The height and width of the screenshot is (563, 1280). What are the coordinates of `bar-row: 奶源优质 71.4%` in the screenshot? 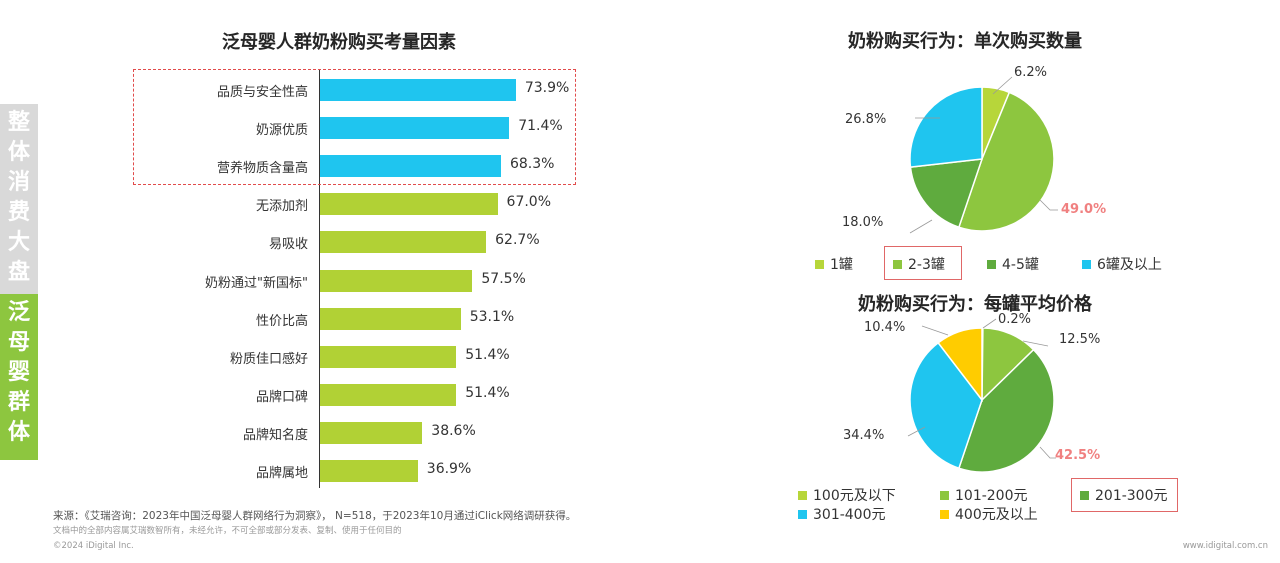 It's located at (365, 128).